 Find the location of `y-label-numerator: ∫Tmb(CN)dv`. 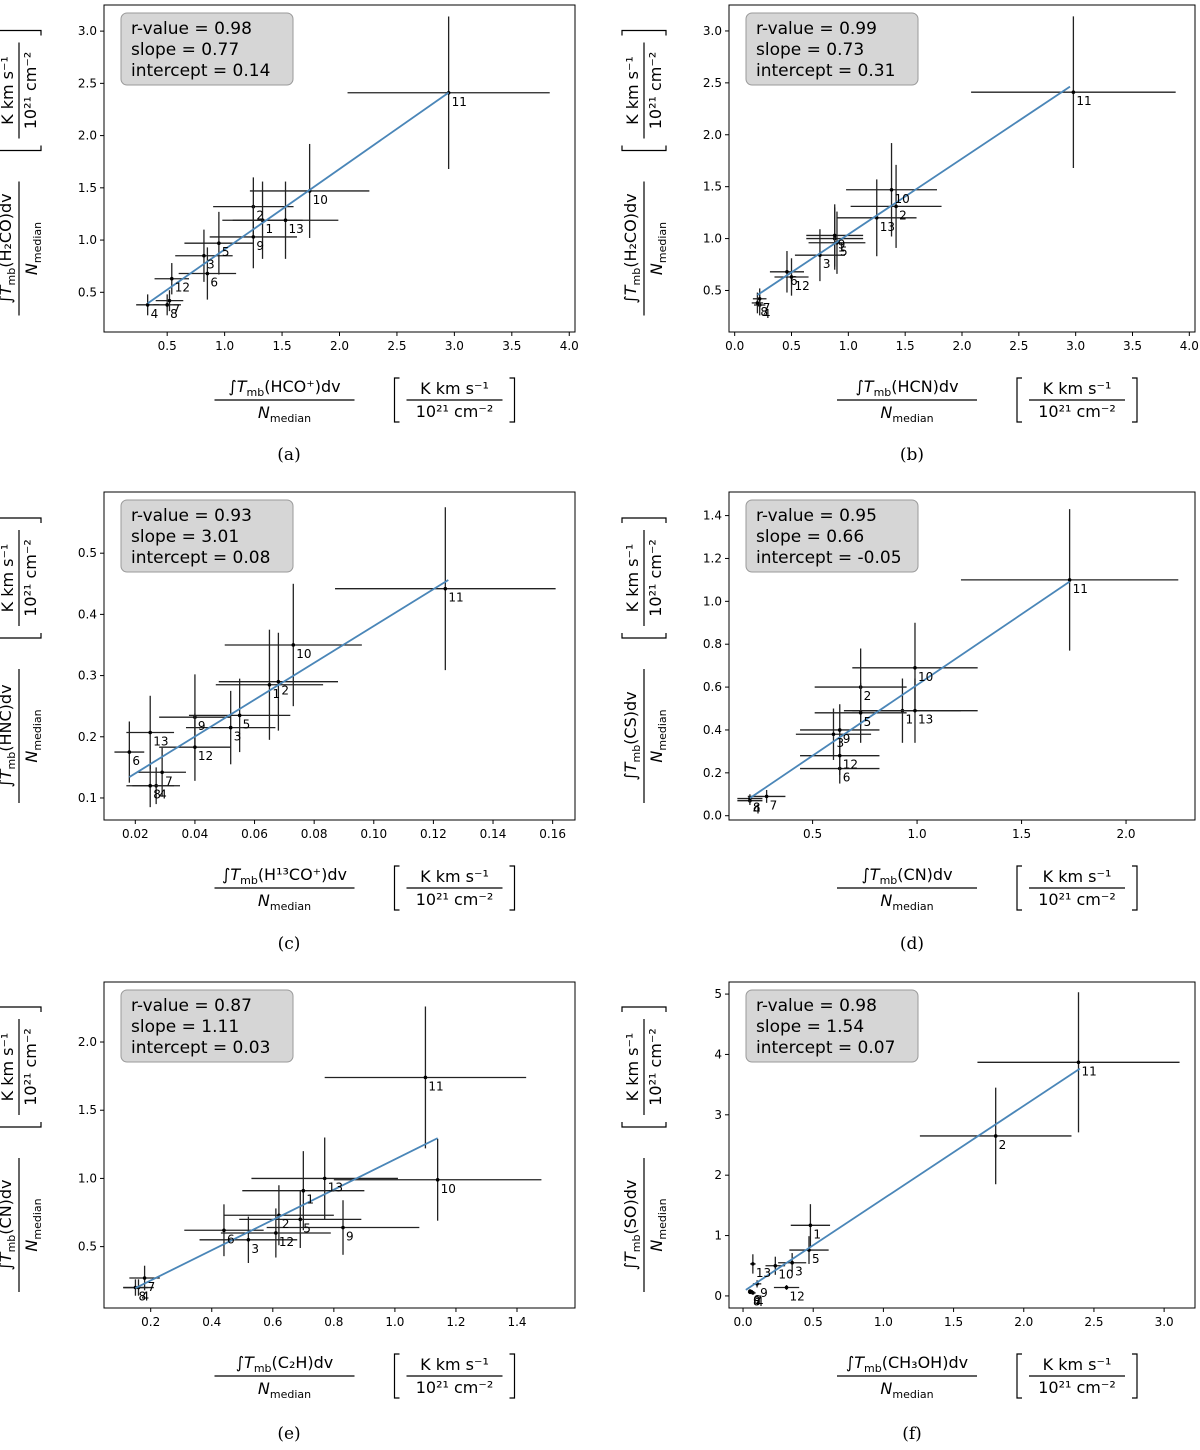

y-label-numerator: ∫Tmb(CN)dv is located at coordinates (9, 1224).